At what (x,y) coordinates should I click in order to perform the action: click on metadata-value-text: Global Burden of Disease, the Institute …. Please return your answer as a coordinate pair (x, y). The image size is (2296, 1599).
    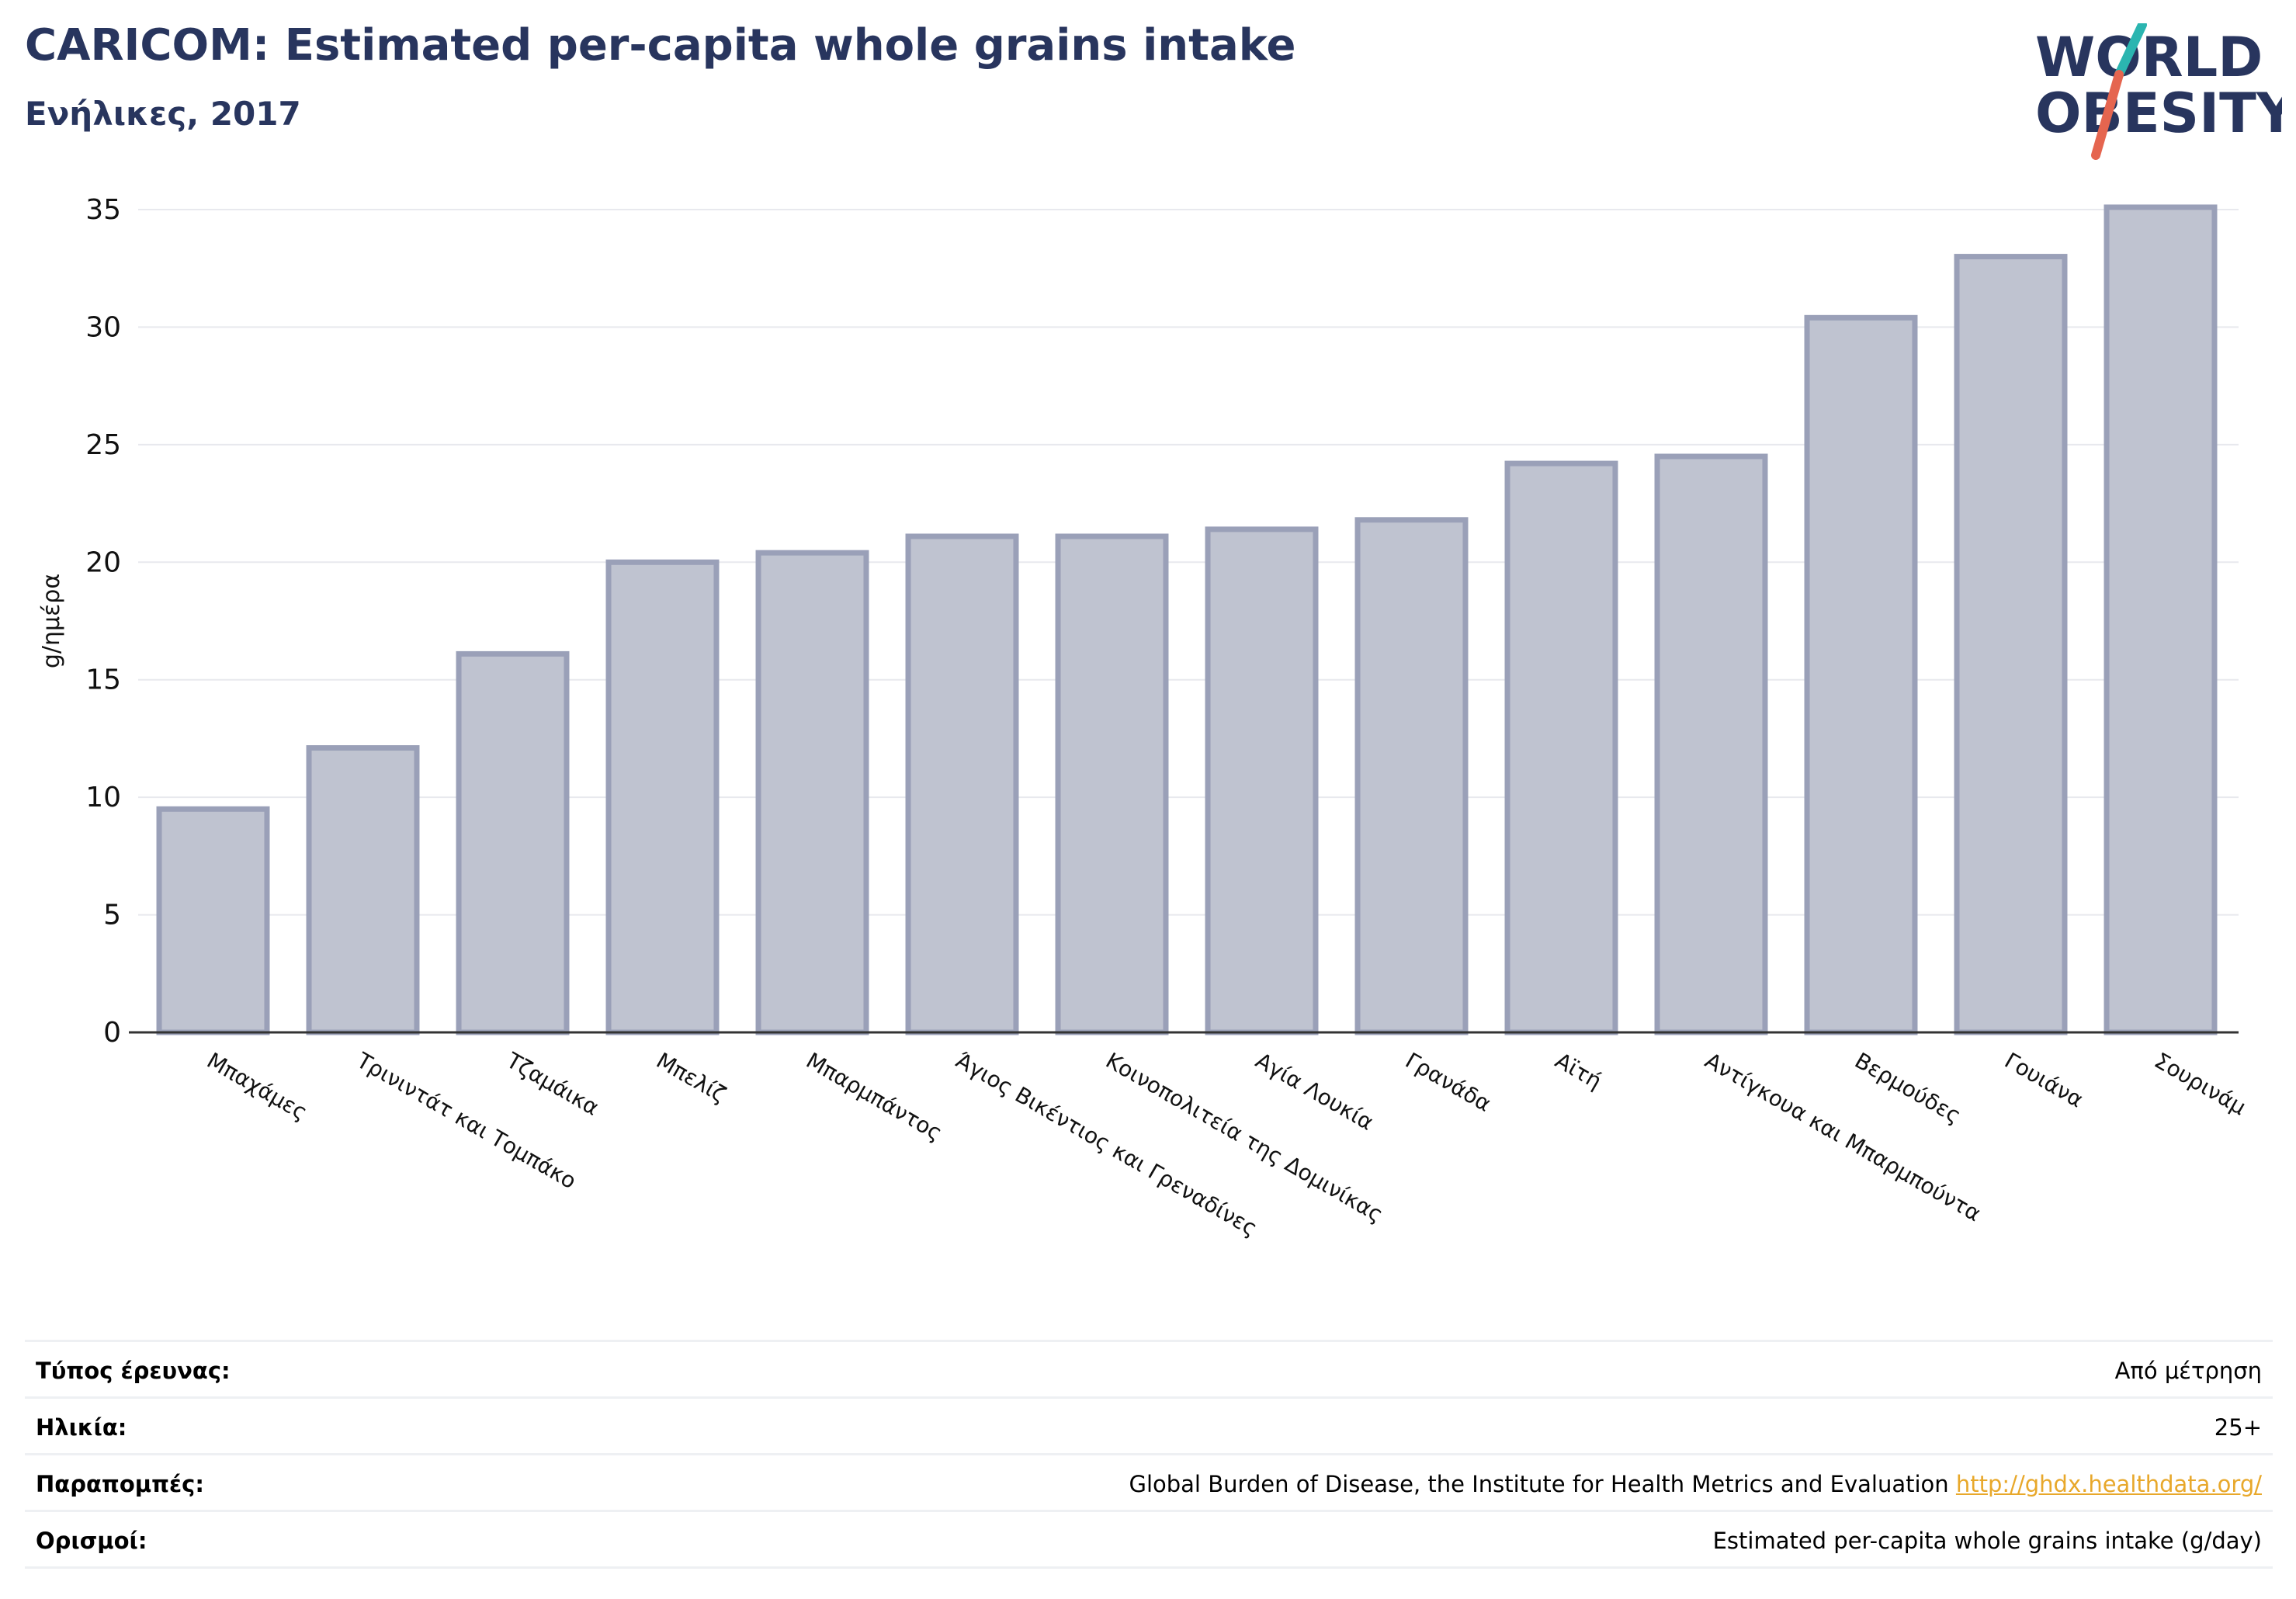
    Looking at the image, I should click on (1542, 1484).